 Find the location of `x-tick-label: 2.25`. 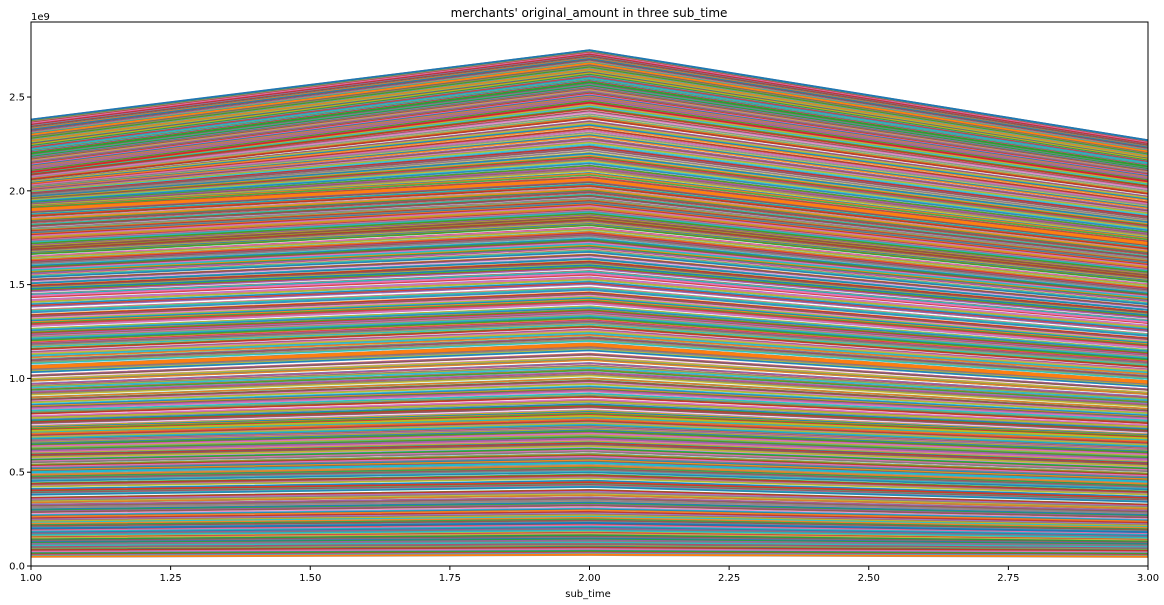

x-tick-label: 2.25 is located at coordinates (729, 578).